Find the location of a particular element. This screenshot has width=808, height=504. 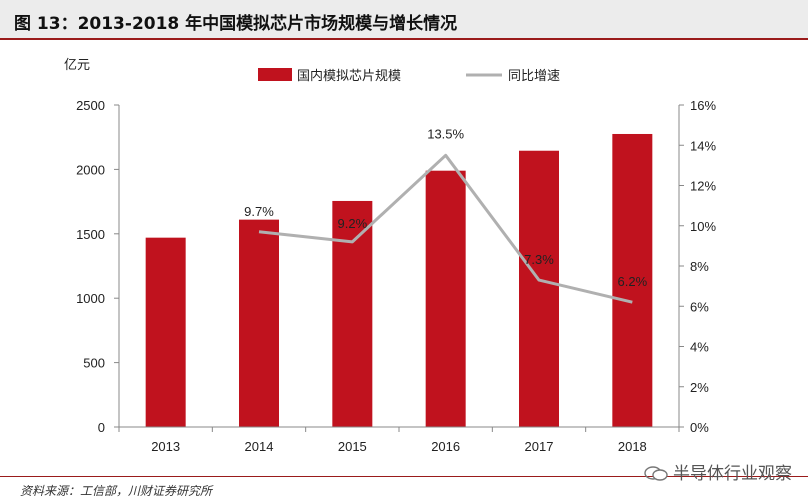

y-right-tick-label: 0% is located at coordinates (699, 427).